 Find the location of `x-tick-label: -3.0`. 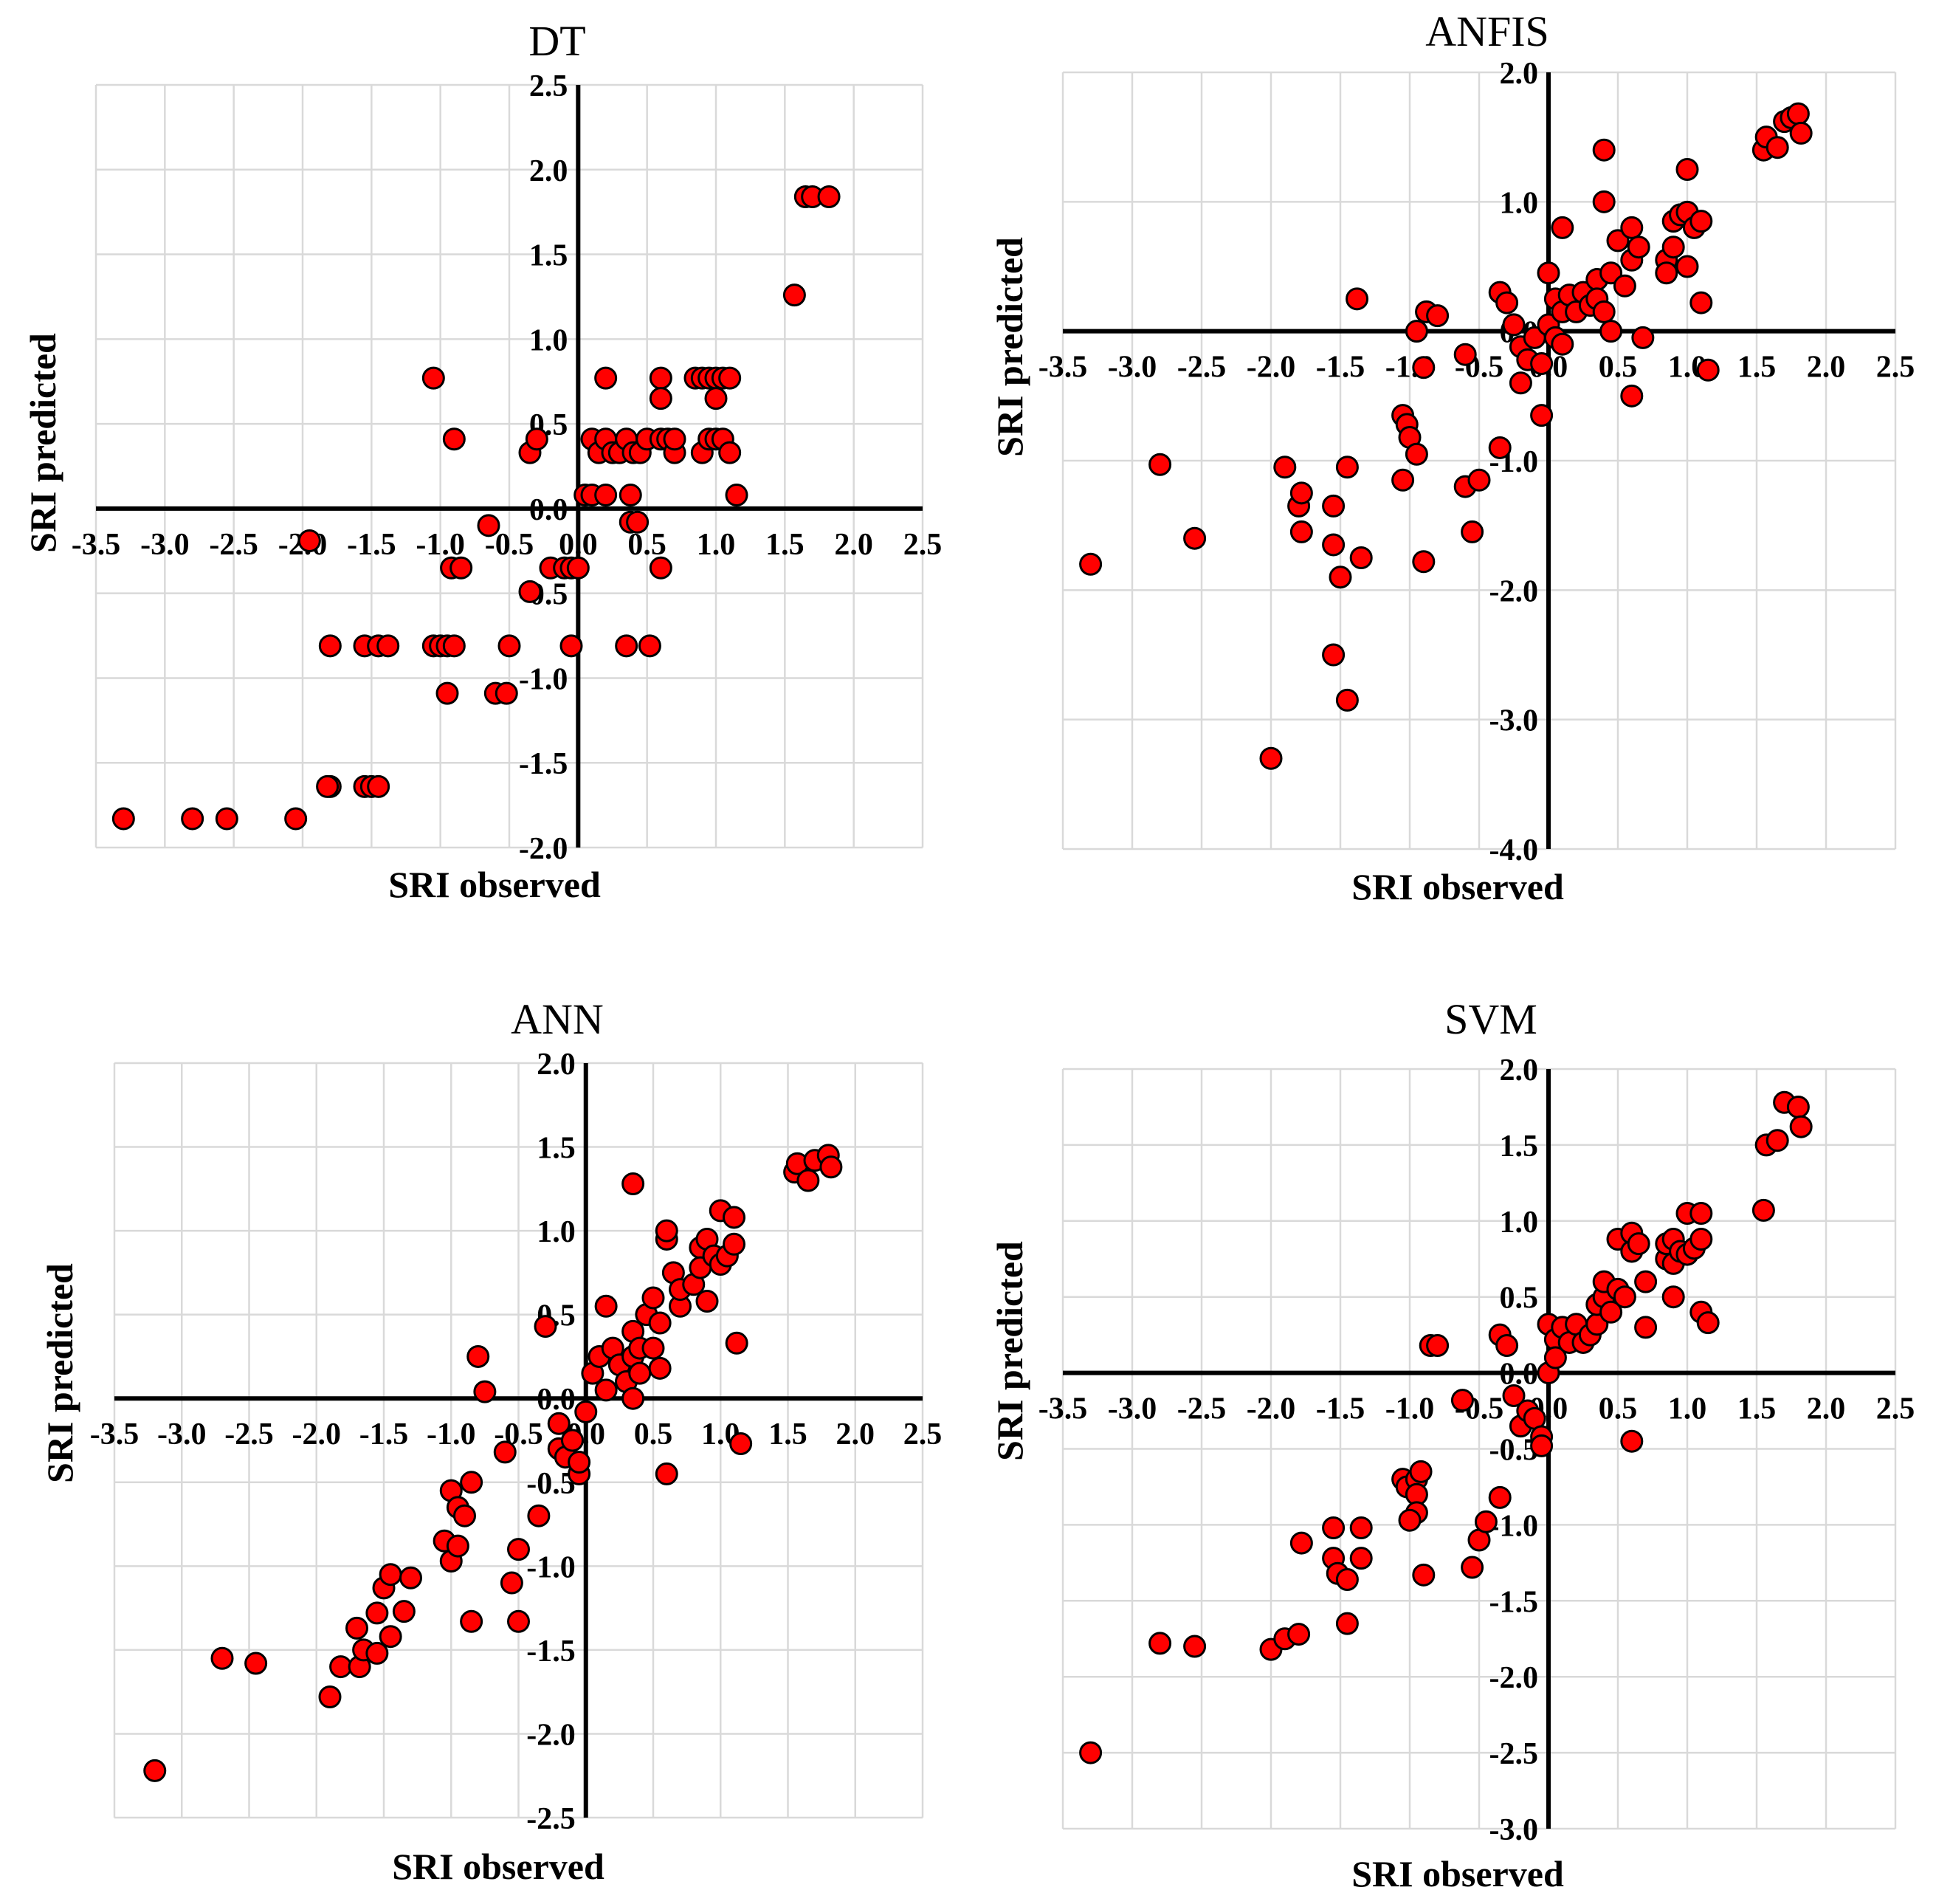

x-tick-label: -3.0 is located at coordinates (182, 1434).